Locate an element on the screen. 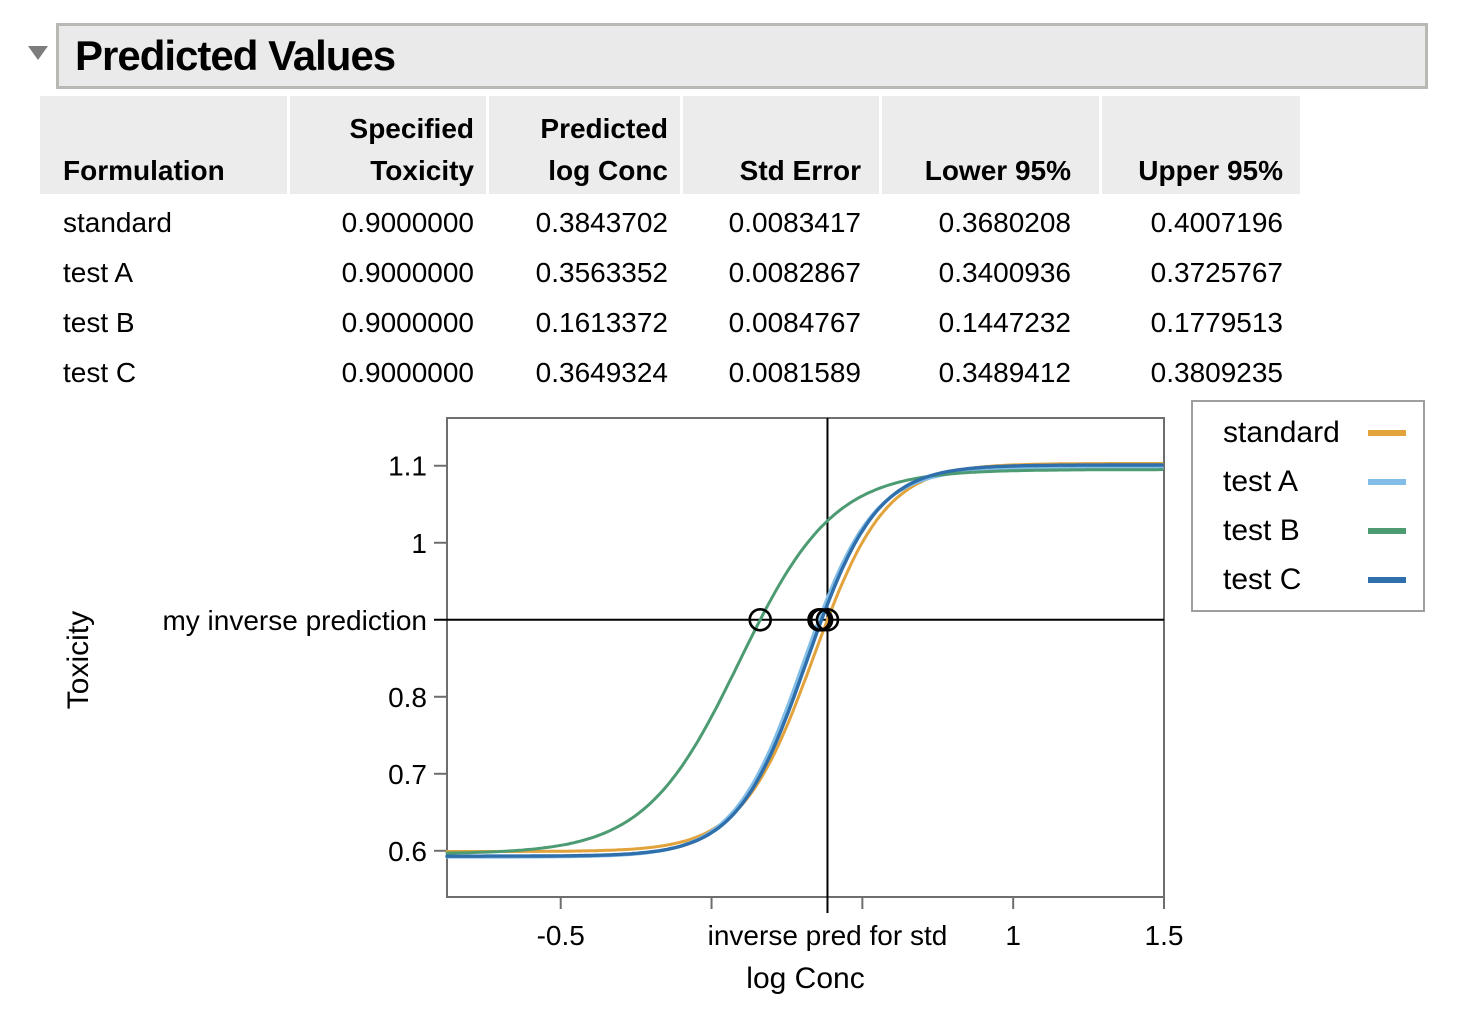 The height and width of the screenshot is (1012, 1466). table-cell: 0.3725767 is located at coordinates (1201, 273).